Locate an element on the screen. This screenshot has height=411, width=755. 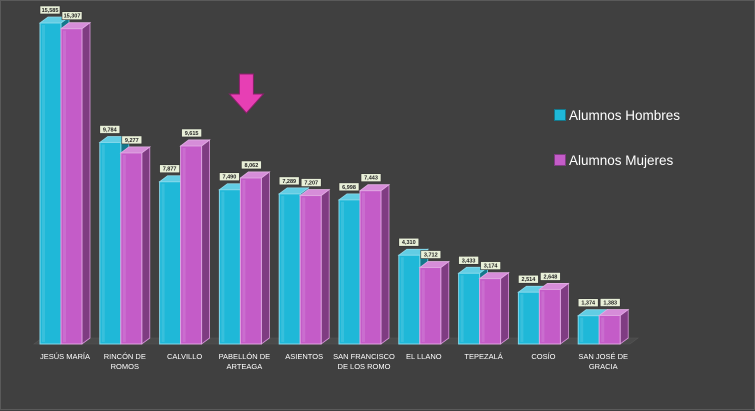
data-label-mujeres: 7,207 is located at coordinates (311, 182).